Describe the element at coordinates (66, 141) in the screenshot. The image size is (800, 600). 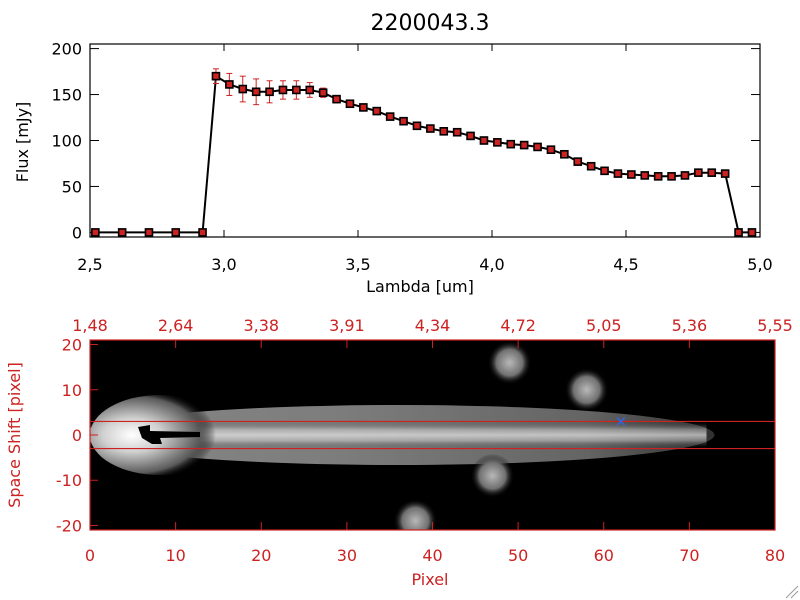
I see `spectrum-y-tick-label: 100` at that location.